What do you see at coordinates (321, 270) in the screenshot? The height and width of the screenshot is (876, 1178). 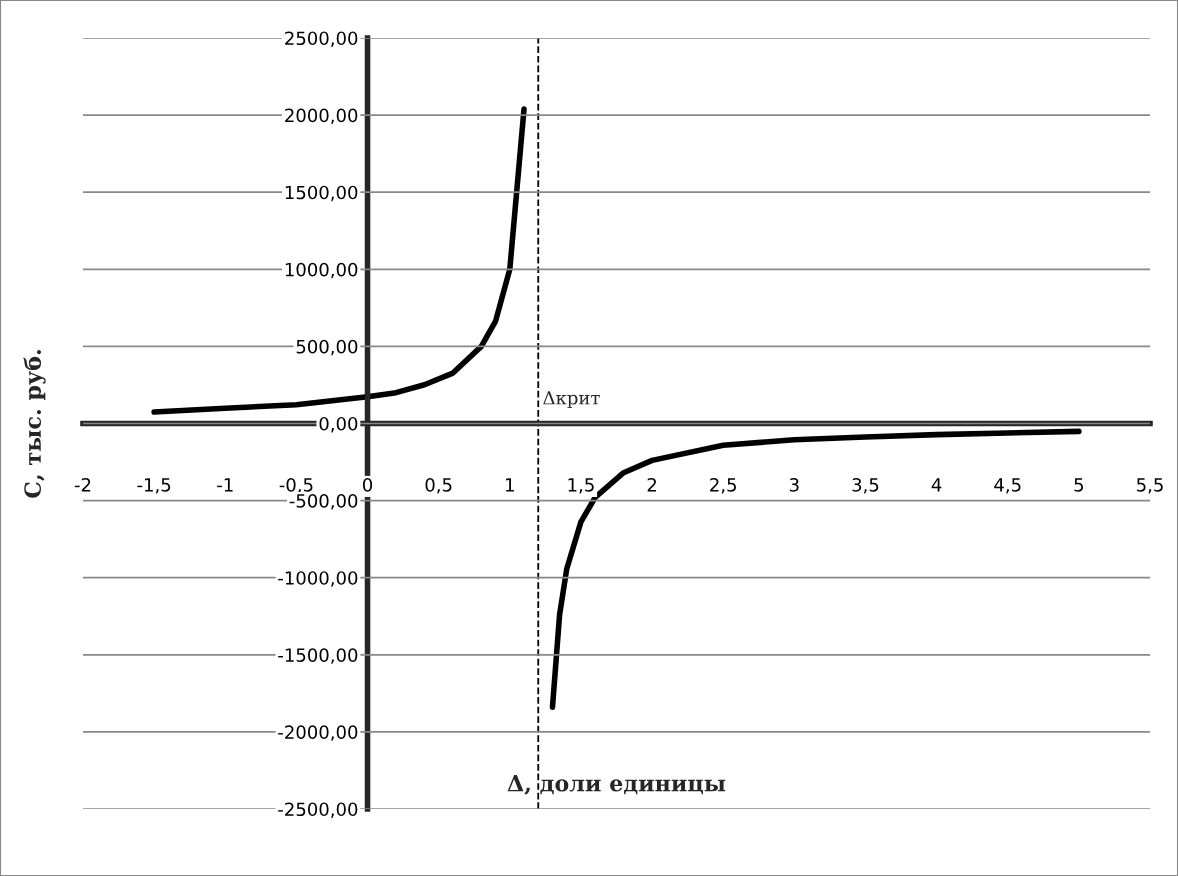 I see `y-tick-label: 1000,00` at bounding box center [321, 270].